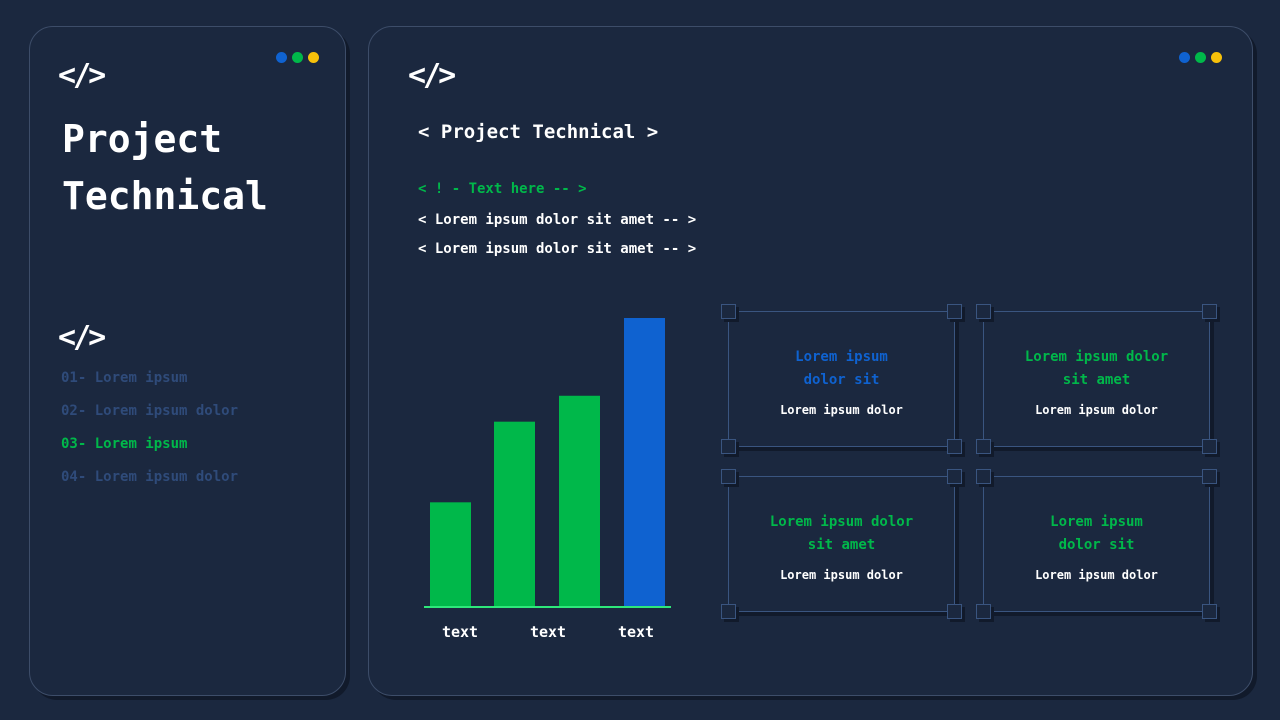 Image resolution: width=1280 pixels, height=720 pixels. Describe the element at coordinates (547, 479) in the screenshot. I see `bar-chart: text text text` at that location.